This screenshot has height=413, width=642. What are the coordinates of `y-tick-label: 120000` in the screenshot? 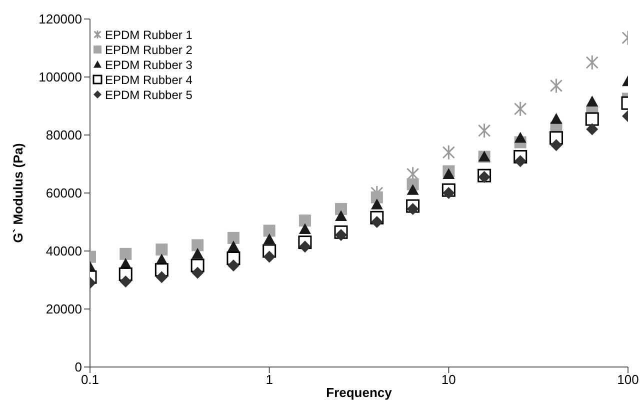 It's located at (60, 19).